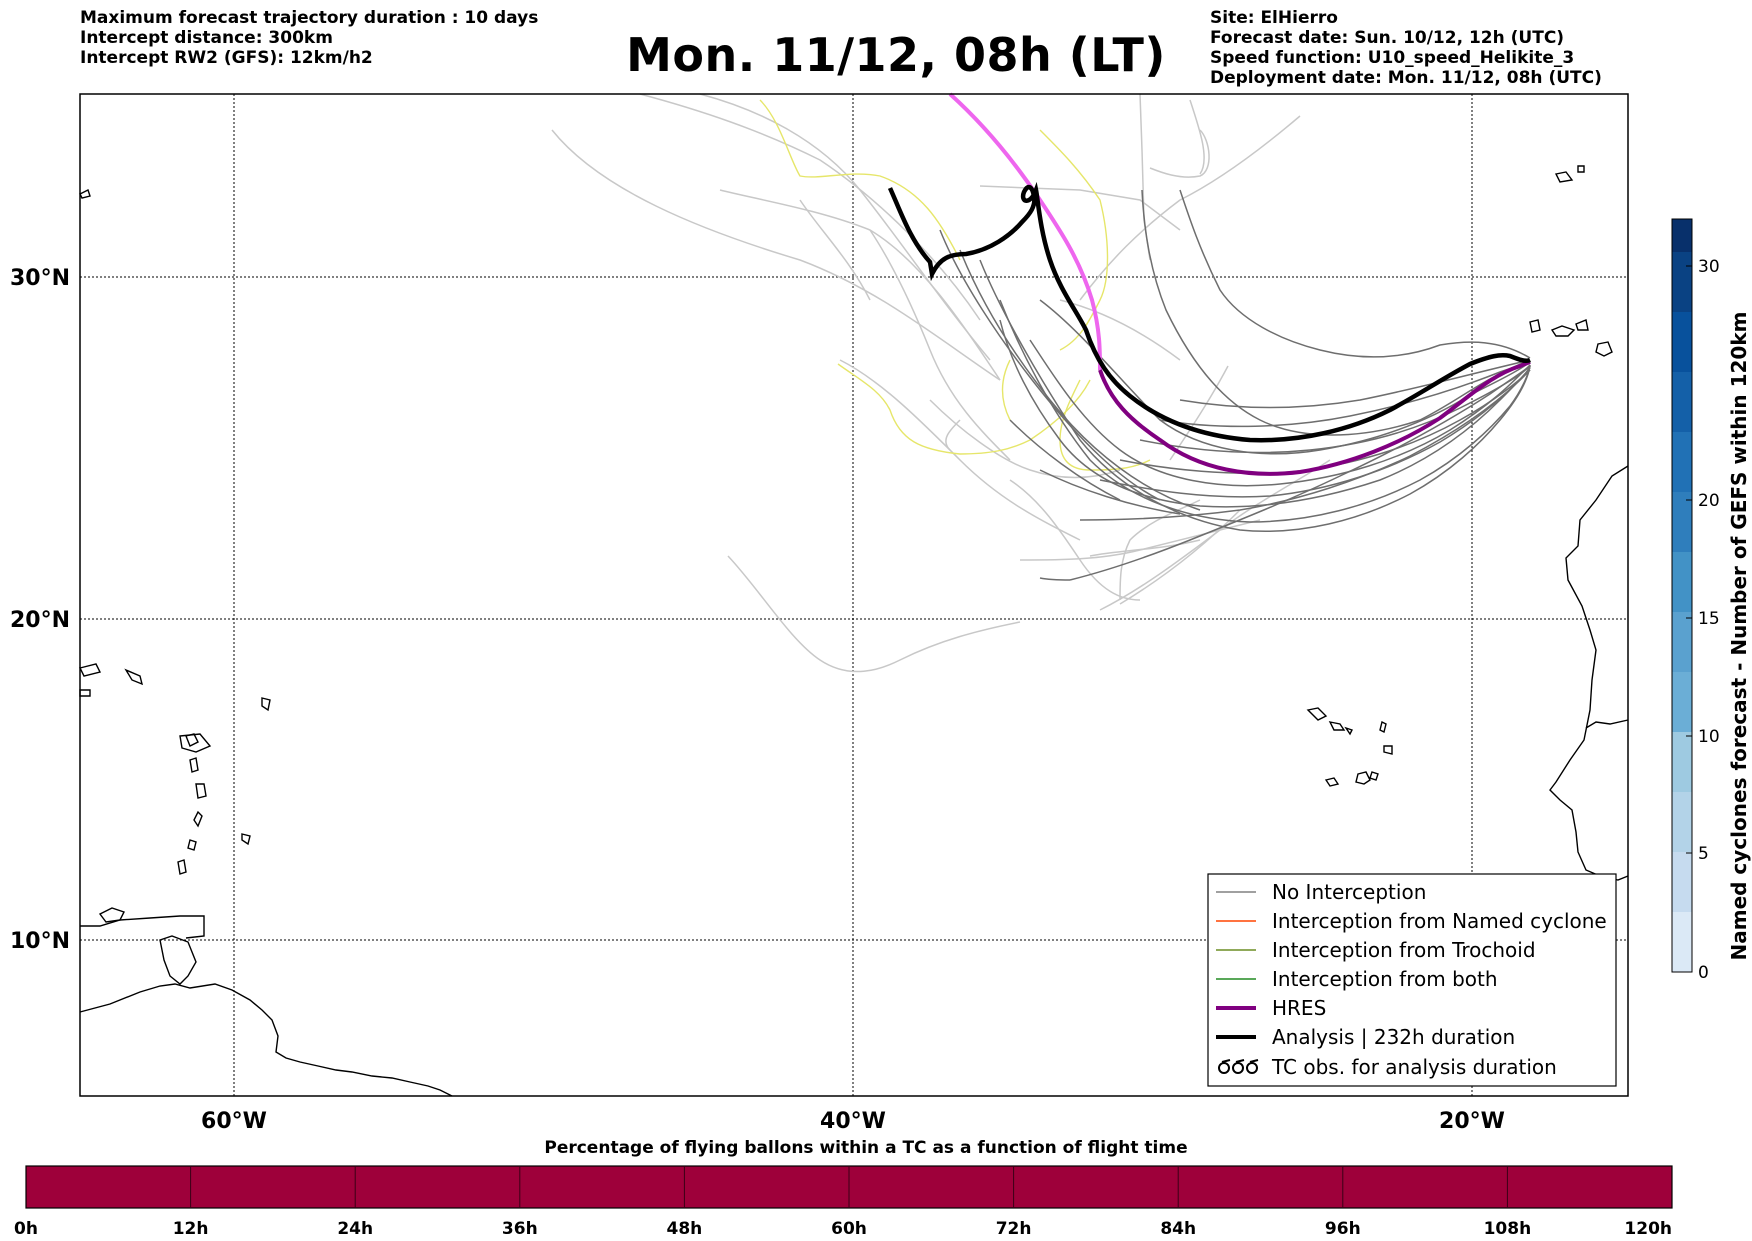  I want to click on cbar-tick-15: 15, so click(1709, 619).